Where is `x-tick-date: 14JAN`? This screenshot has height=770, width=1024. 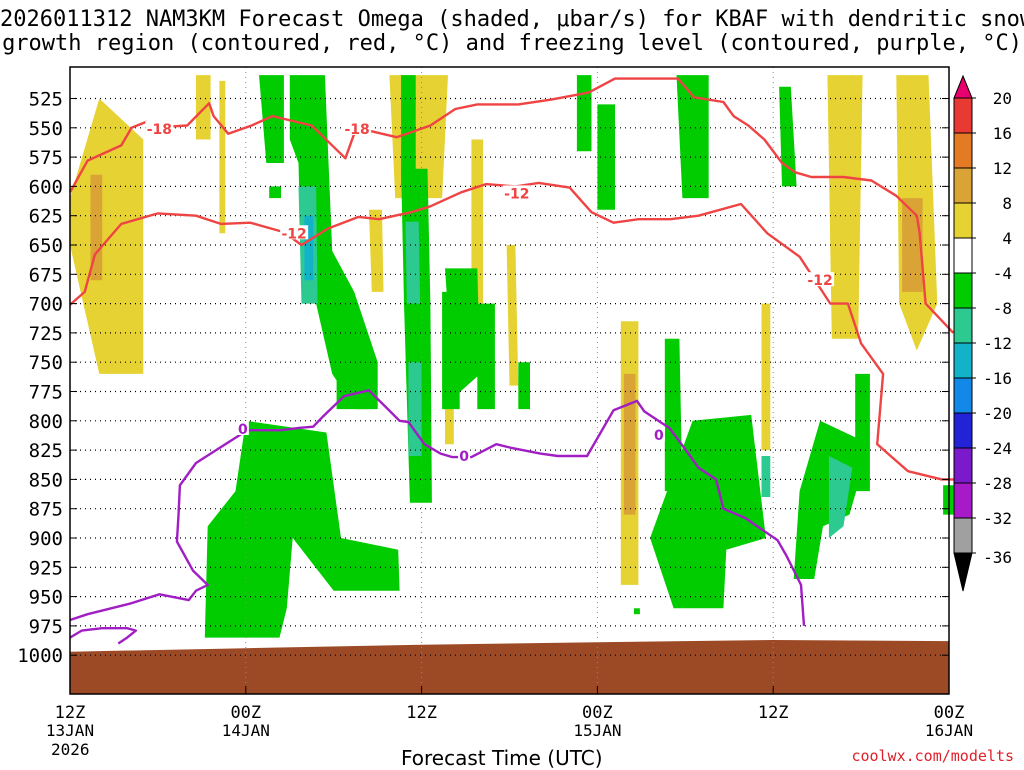 x-tick-date: 14JAN is located at coordinates (246, 730).